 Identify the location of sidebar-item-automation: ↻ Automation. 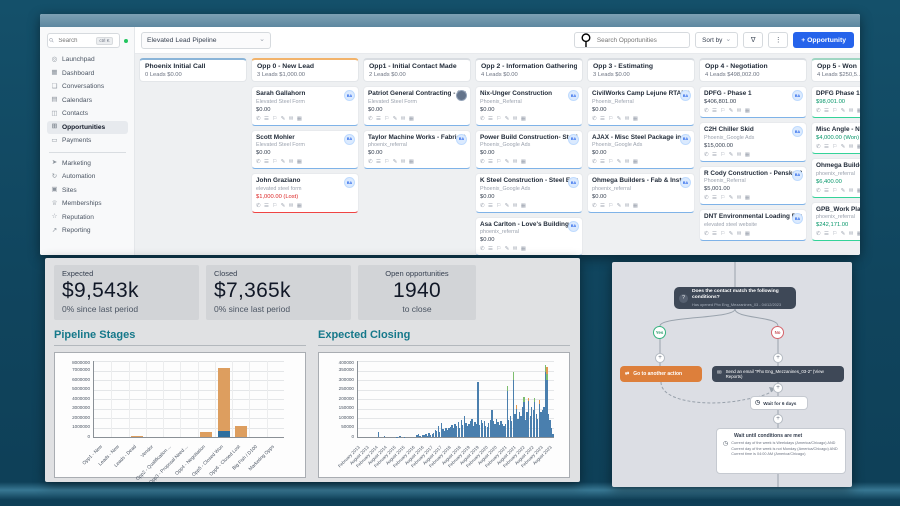
(87, 177).